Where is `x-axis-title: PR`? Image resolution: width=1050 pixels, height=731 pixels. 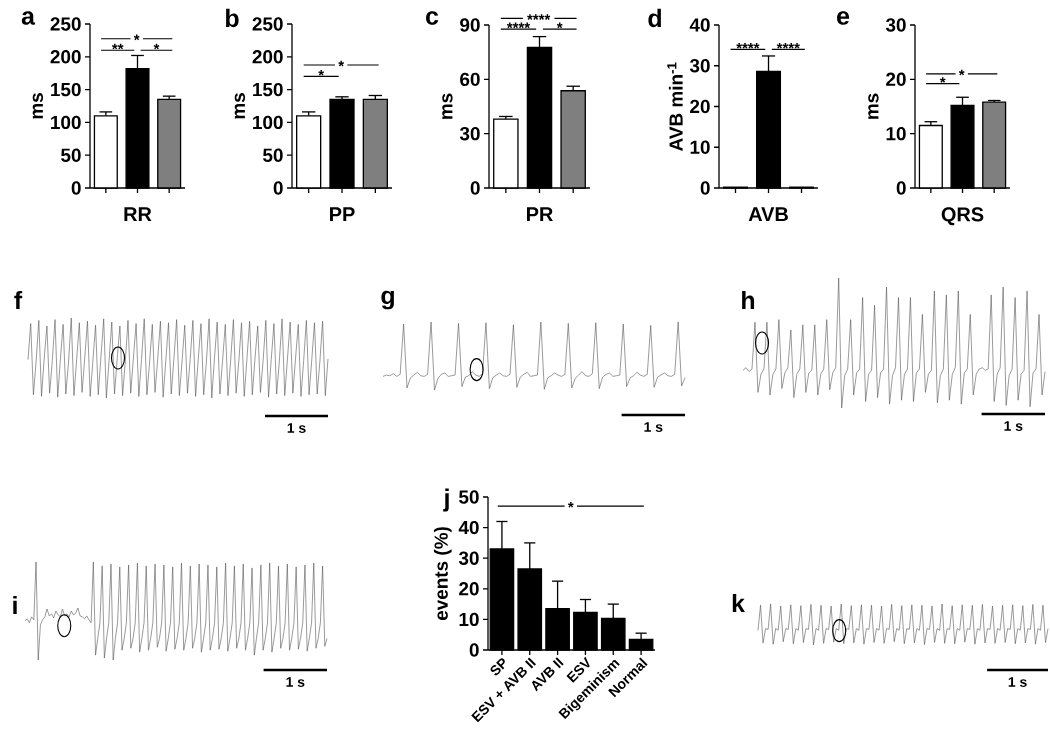 x-axis-title: PR is located at coordinates (539, 214).